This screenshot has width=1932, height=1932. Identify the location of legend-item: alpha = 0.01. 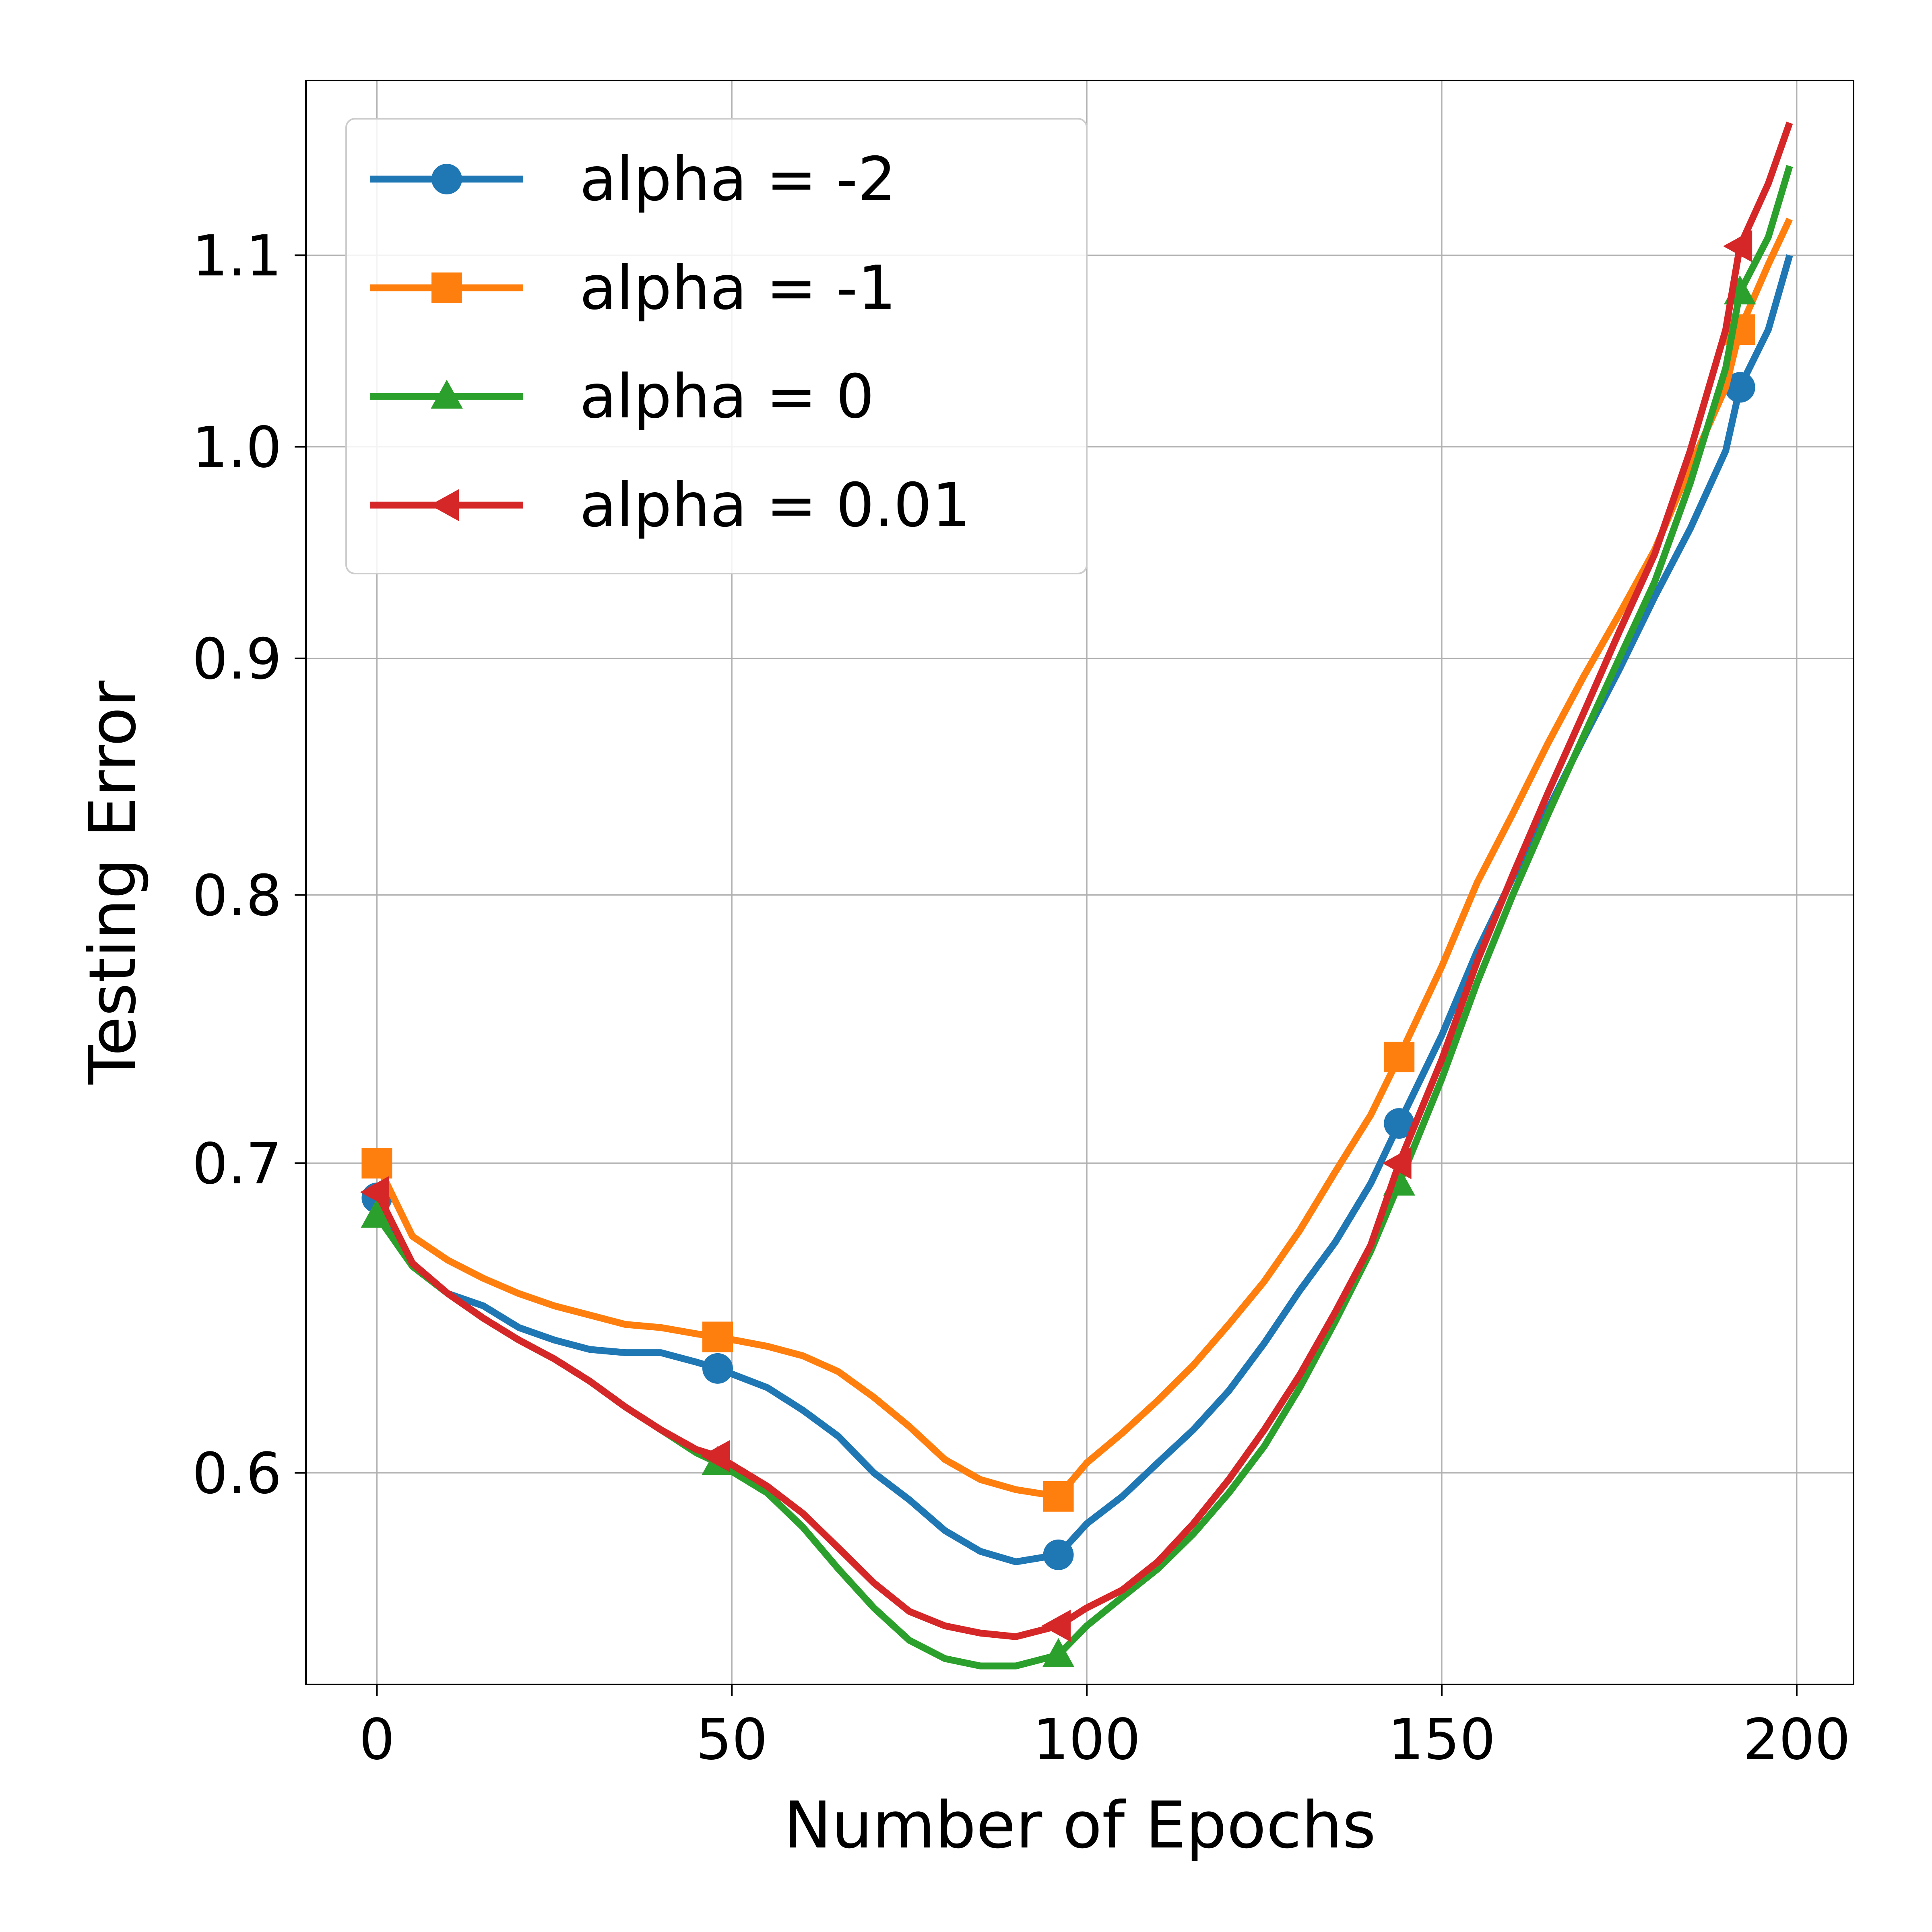
(670, 506).